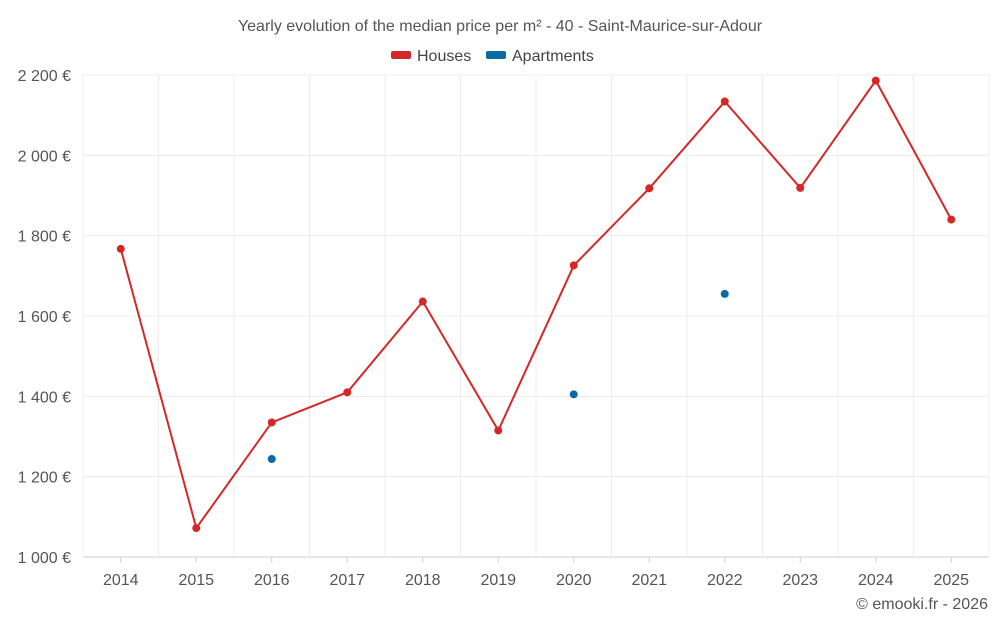  What do you see at coordinates (724, 293) in the screenshot?
I see `data-point-apartments-2022` at bounding box center [724, 293].